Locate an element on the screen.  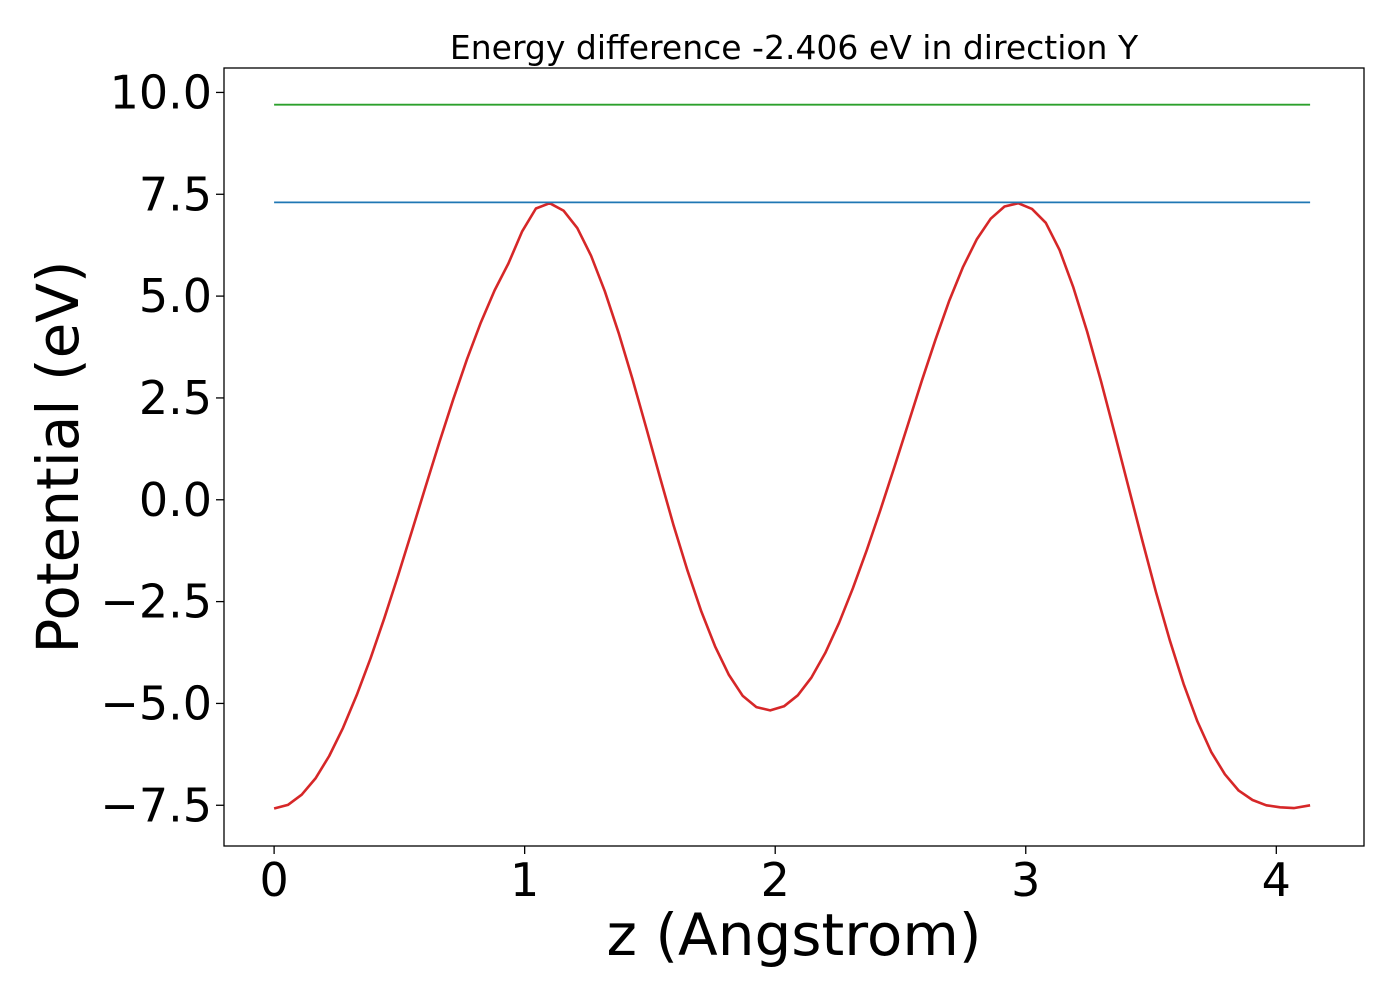
y-tick-label-5: 5.0 is located at coordinates (175, 296).